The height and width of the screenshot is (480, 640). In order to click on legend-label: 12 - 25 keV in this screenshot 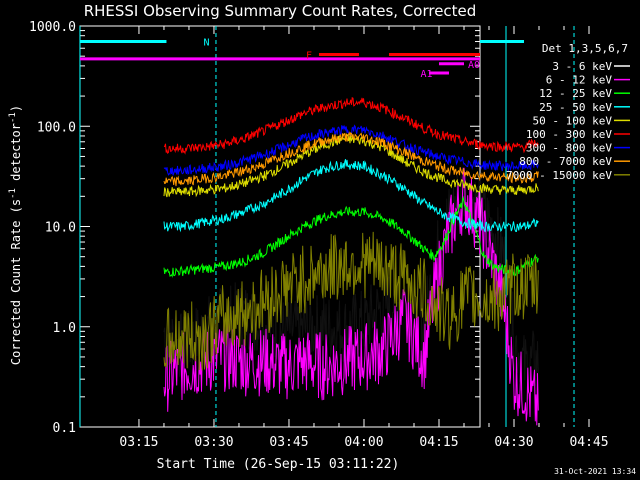, I will do `click(575, 93)`.